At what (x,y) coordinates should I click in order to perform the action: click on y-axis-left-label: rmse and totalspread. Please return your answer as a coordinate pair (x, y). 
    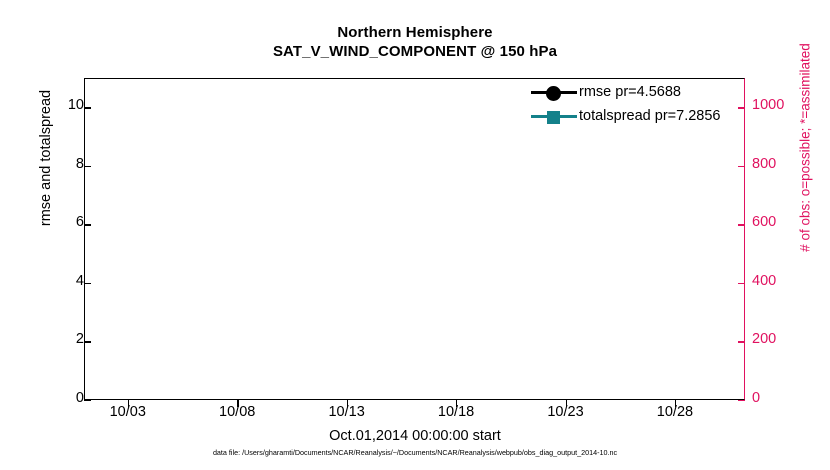
    Looking at the image, I should click on (46, 158).